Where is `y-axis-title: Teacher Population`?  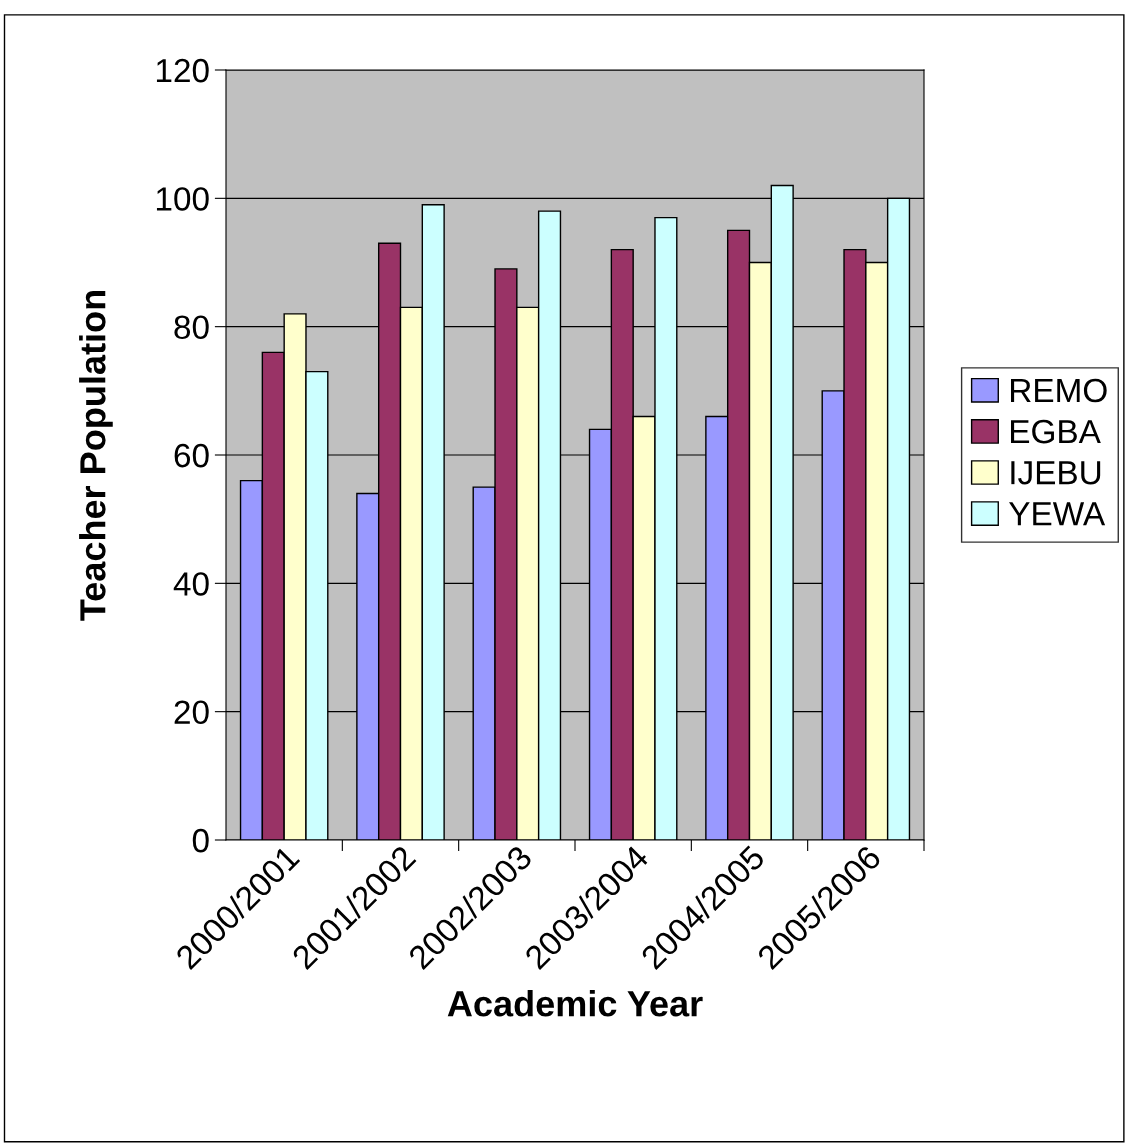
y-axis-title: Teacher Population is located at coordinates (96, 456).